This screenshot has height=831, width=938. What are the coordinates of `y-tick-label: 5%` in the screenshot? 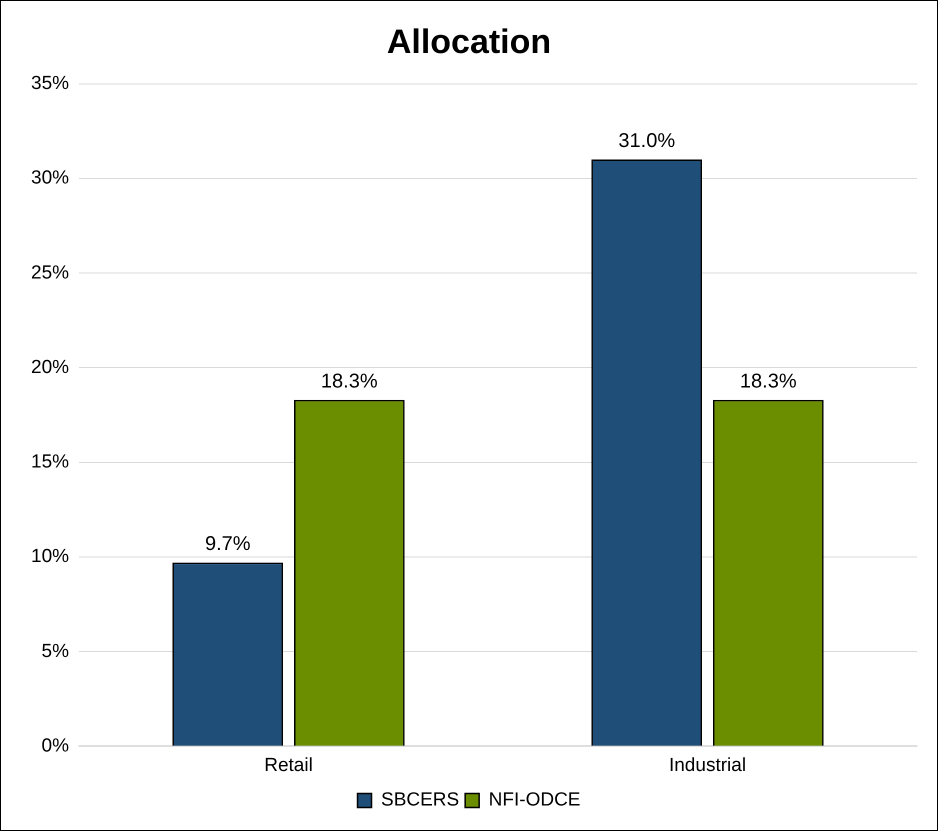 It's located at (56, 651).